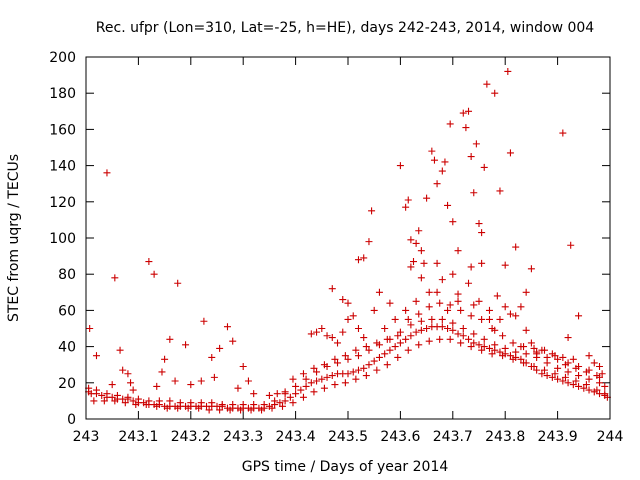  Describe the element at coordinates (62, 58) in the screenshot. I see `y-tick-label: 200` at that location.